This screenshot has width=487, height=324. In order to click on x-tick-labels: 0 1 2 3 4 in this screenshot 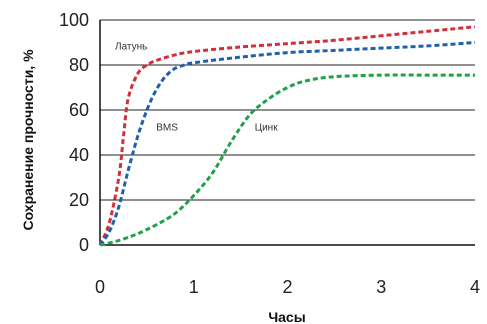, I will do `click(287, 287)`.